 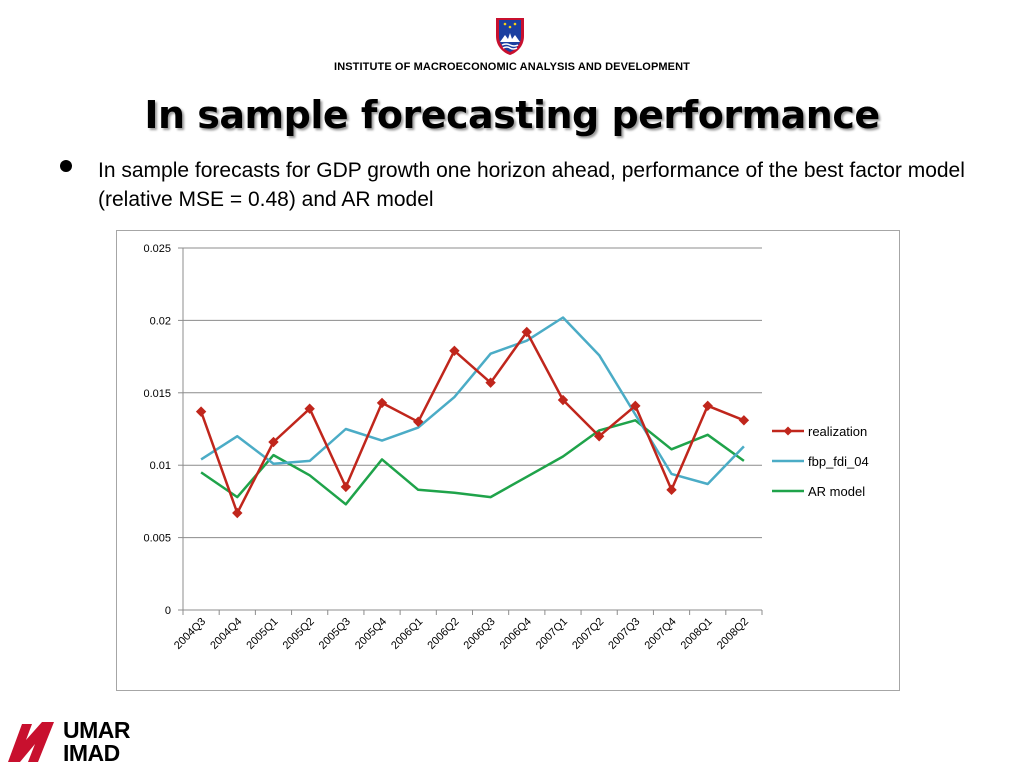 What do you see at coordinates (836, 491) in the screenshot?
I see `legend-label: AR model` at bounding box center [836, 491].